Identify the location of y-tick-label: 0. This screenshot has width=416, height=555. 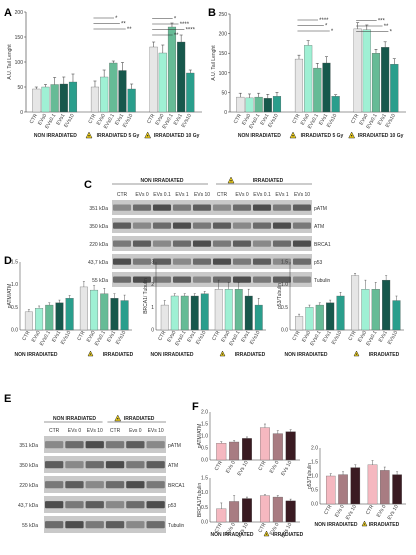
(21, 113).